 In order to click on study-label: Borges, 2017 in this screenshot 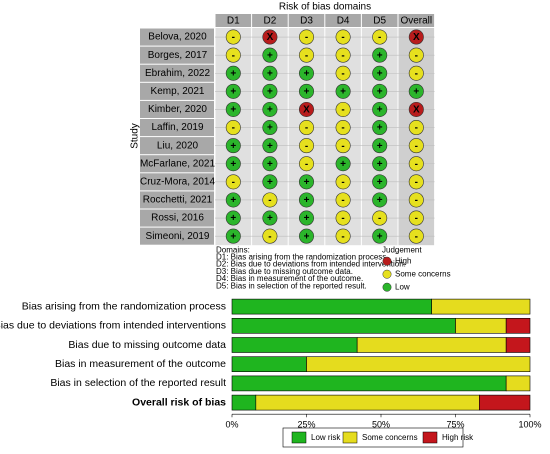, I will do `click(178, 55)`.